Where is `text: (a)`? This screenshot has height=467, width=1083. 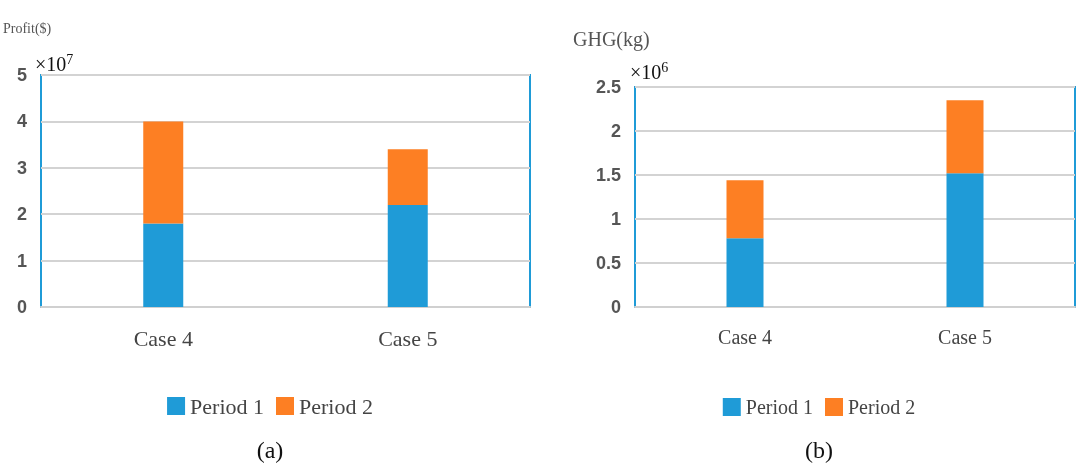 text: (a) is located at coordinates (270, 450).